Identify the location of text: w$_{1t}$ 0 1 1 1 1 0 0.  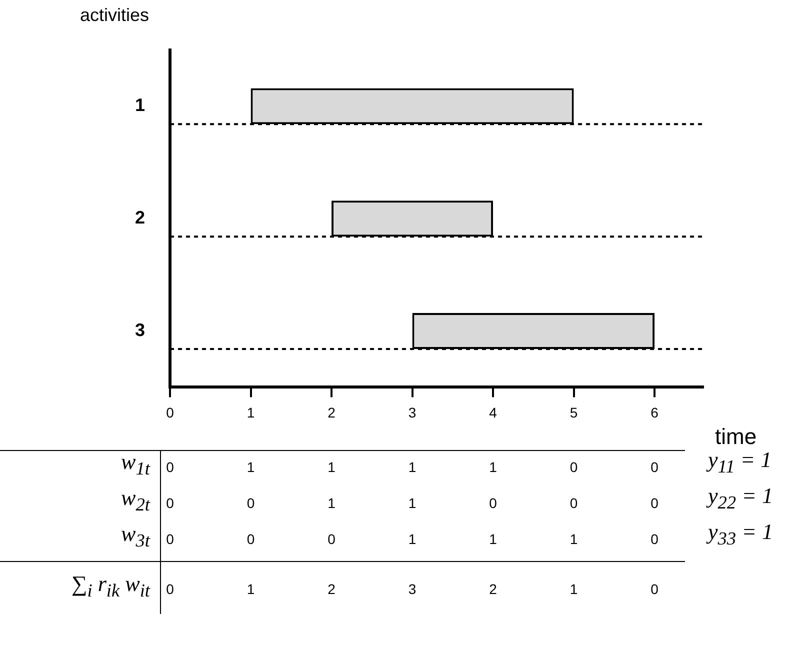
(389, 463).